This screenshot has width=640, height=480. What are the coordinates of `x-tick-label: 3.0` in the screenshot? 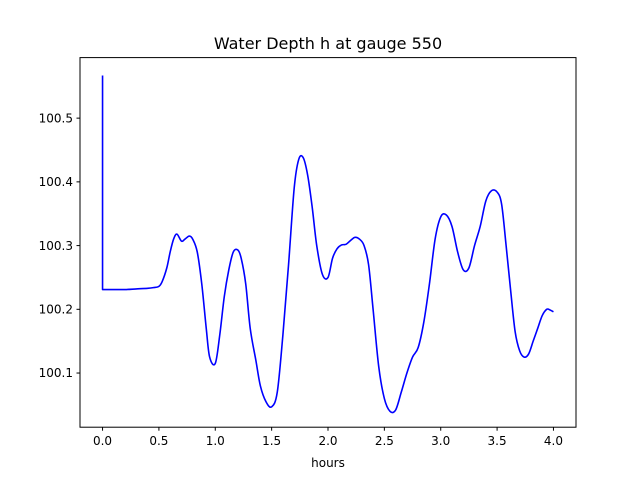 It's located at (440, 441).